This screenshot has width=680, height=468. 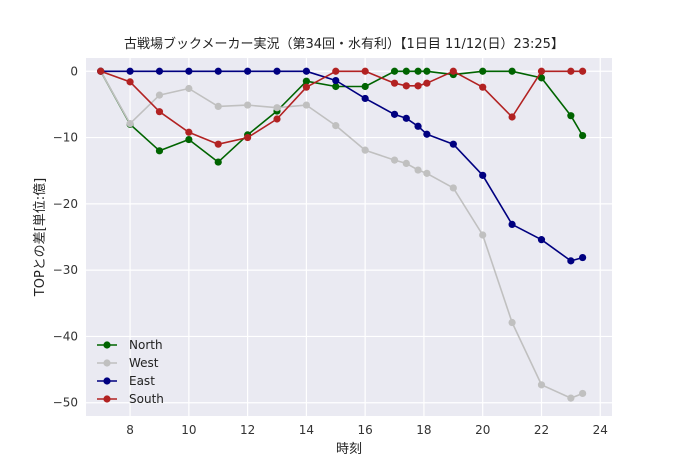 I want to click on x-tick-label: 8, so click(x=130, y=430).